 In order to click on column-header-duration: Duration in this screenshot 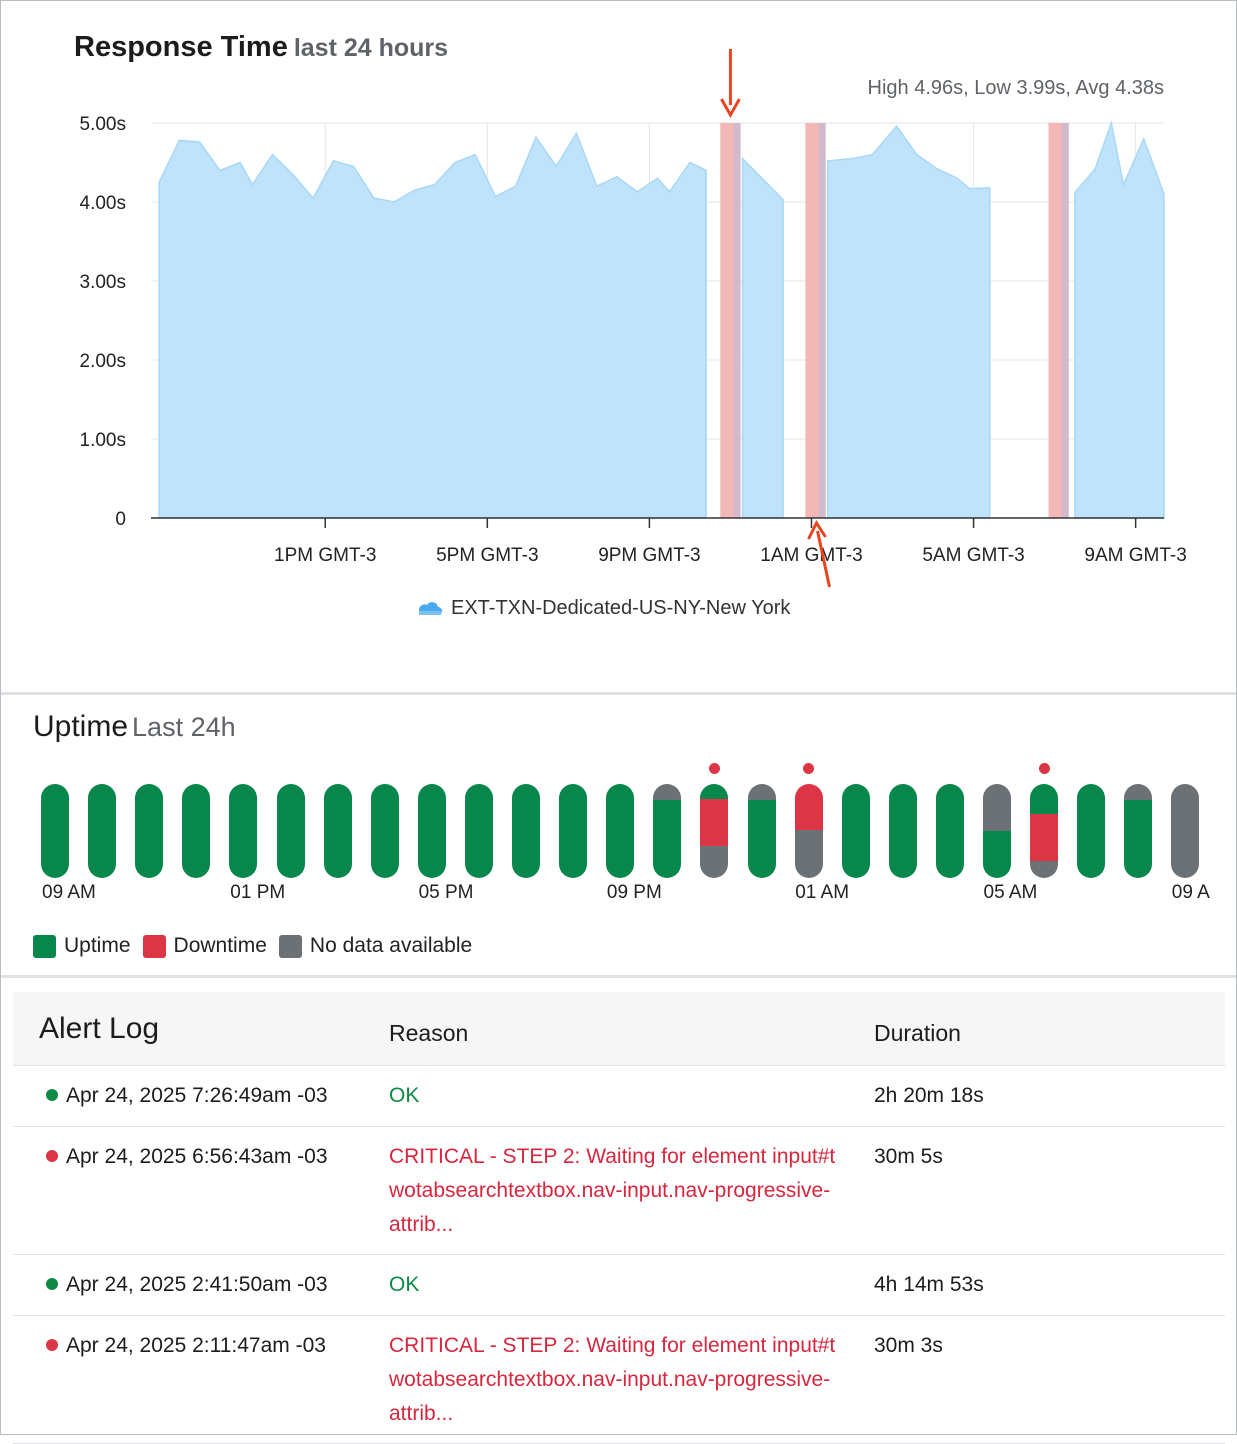, I will do `click(917, 1033)`.